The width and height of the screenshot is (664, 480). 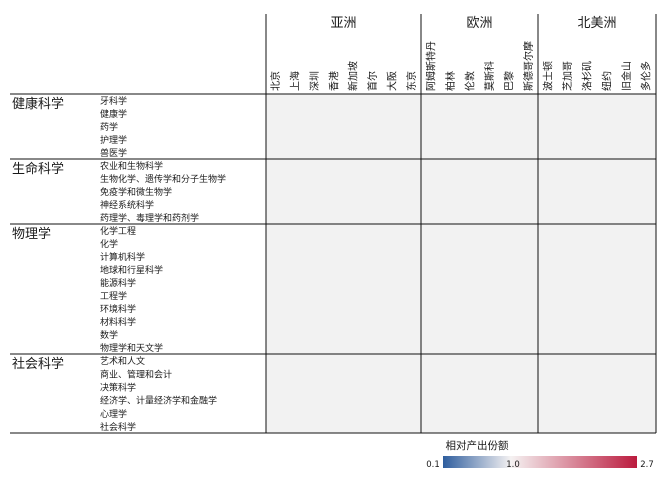 I want to click on column-label: 纽约, so click(x=606, y=81).